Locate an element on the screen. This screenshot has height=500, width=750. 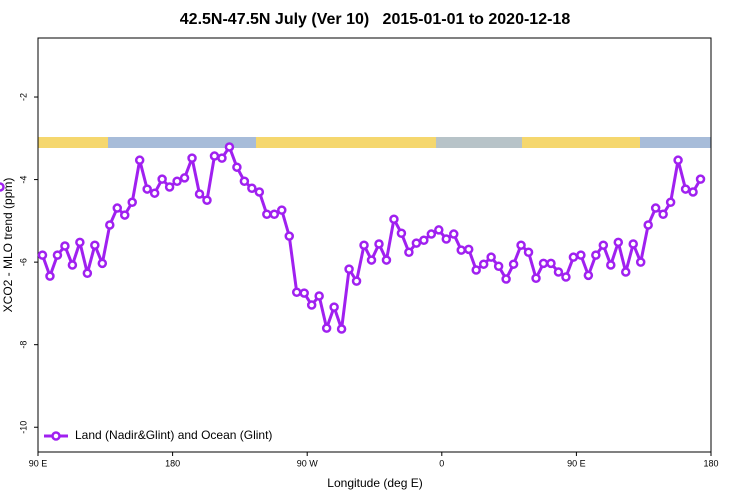
y-axis-label: XCO2 - MLO trend (ppm) is located at coordinates (8, 245).